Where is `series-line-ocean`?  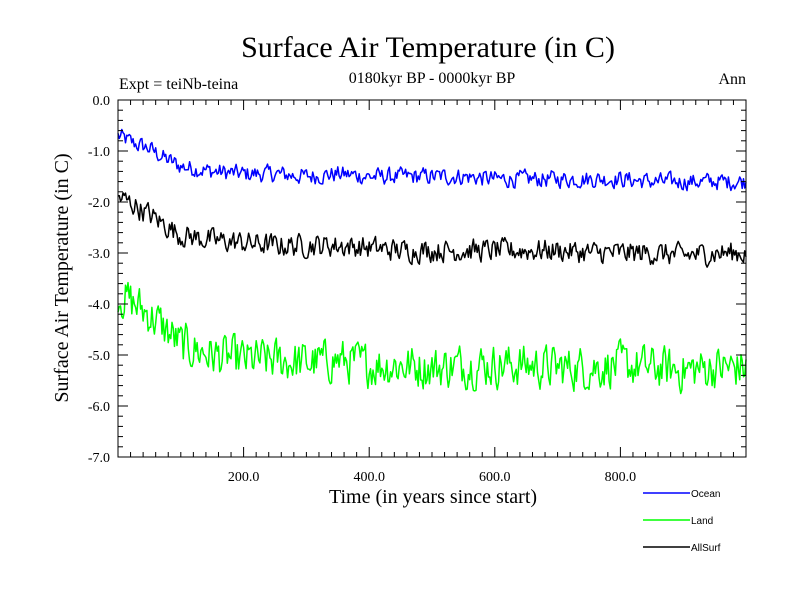
series-line-ocean is located at coordinates (432, 160).